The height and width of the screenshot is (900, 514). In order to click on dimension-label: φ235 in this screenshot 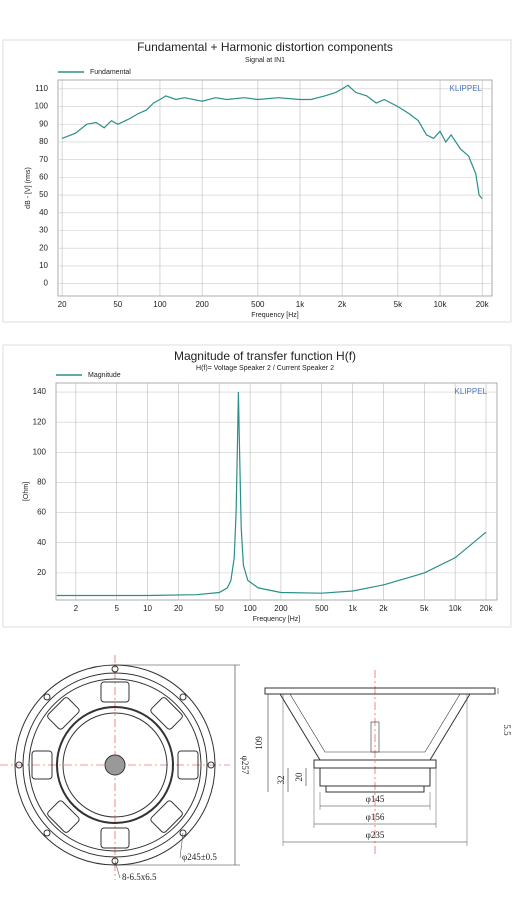, I will do `click(375, 835)`.